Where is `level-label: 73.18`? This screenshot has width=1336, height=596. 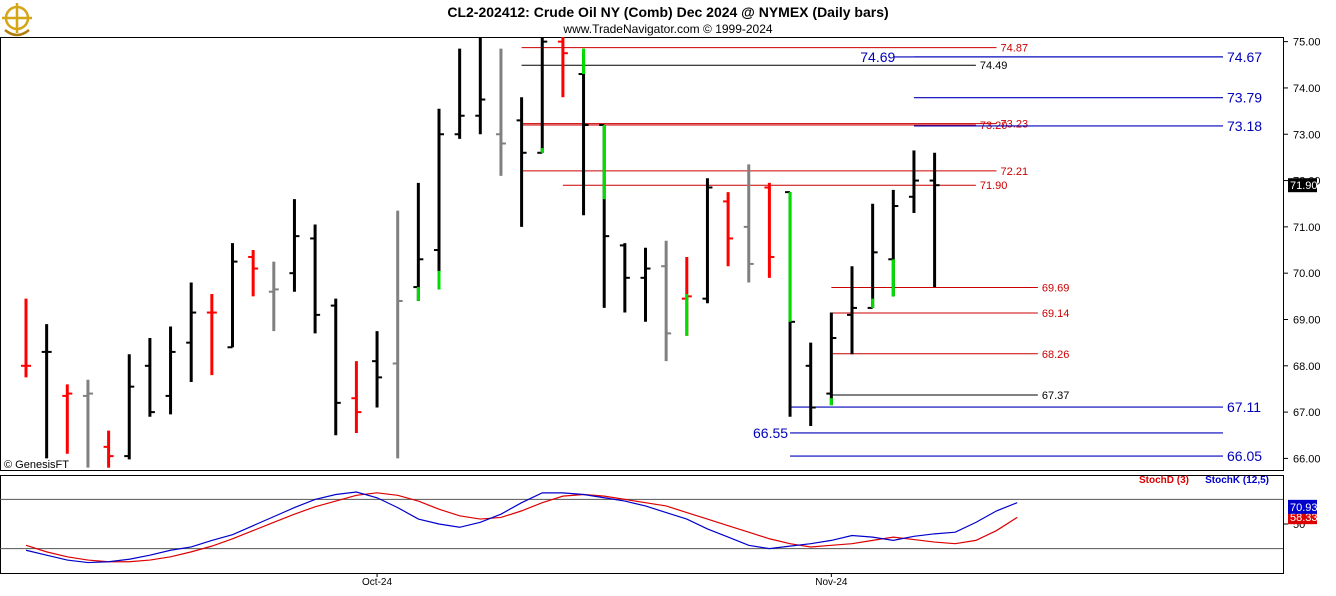 level-label: 73.18 is located at coordinates (1244, 126).